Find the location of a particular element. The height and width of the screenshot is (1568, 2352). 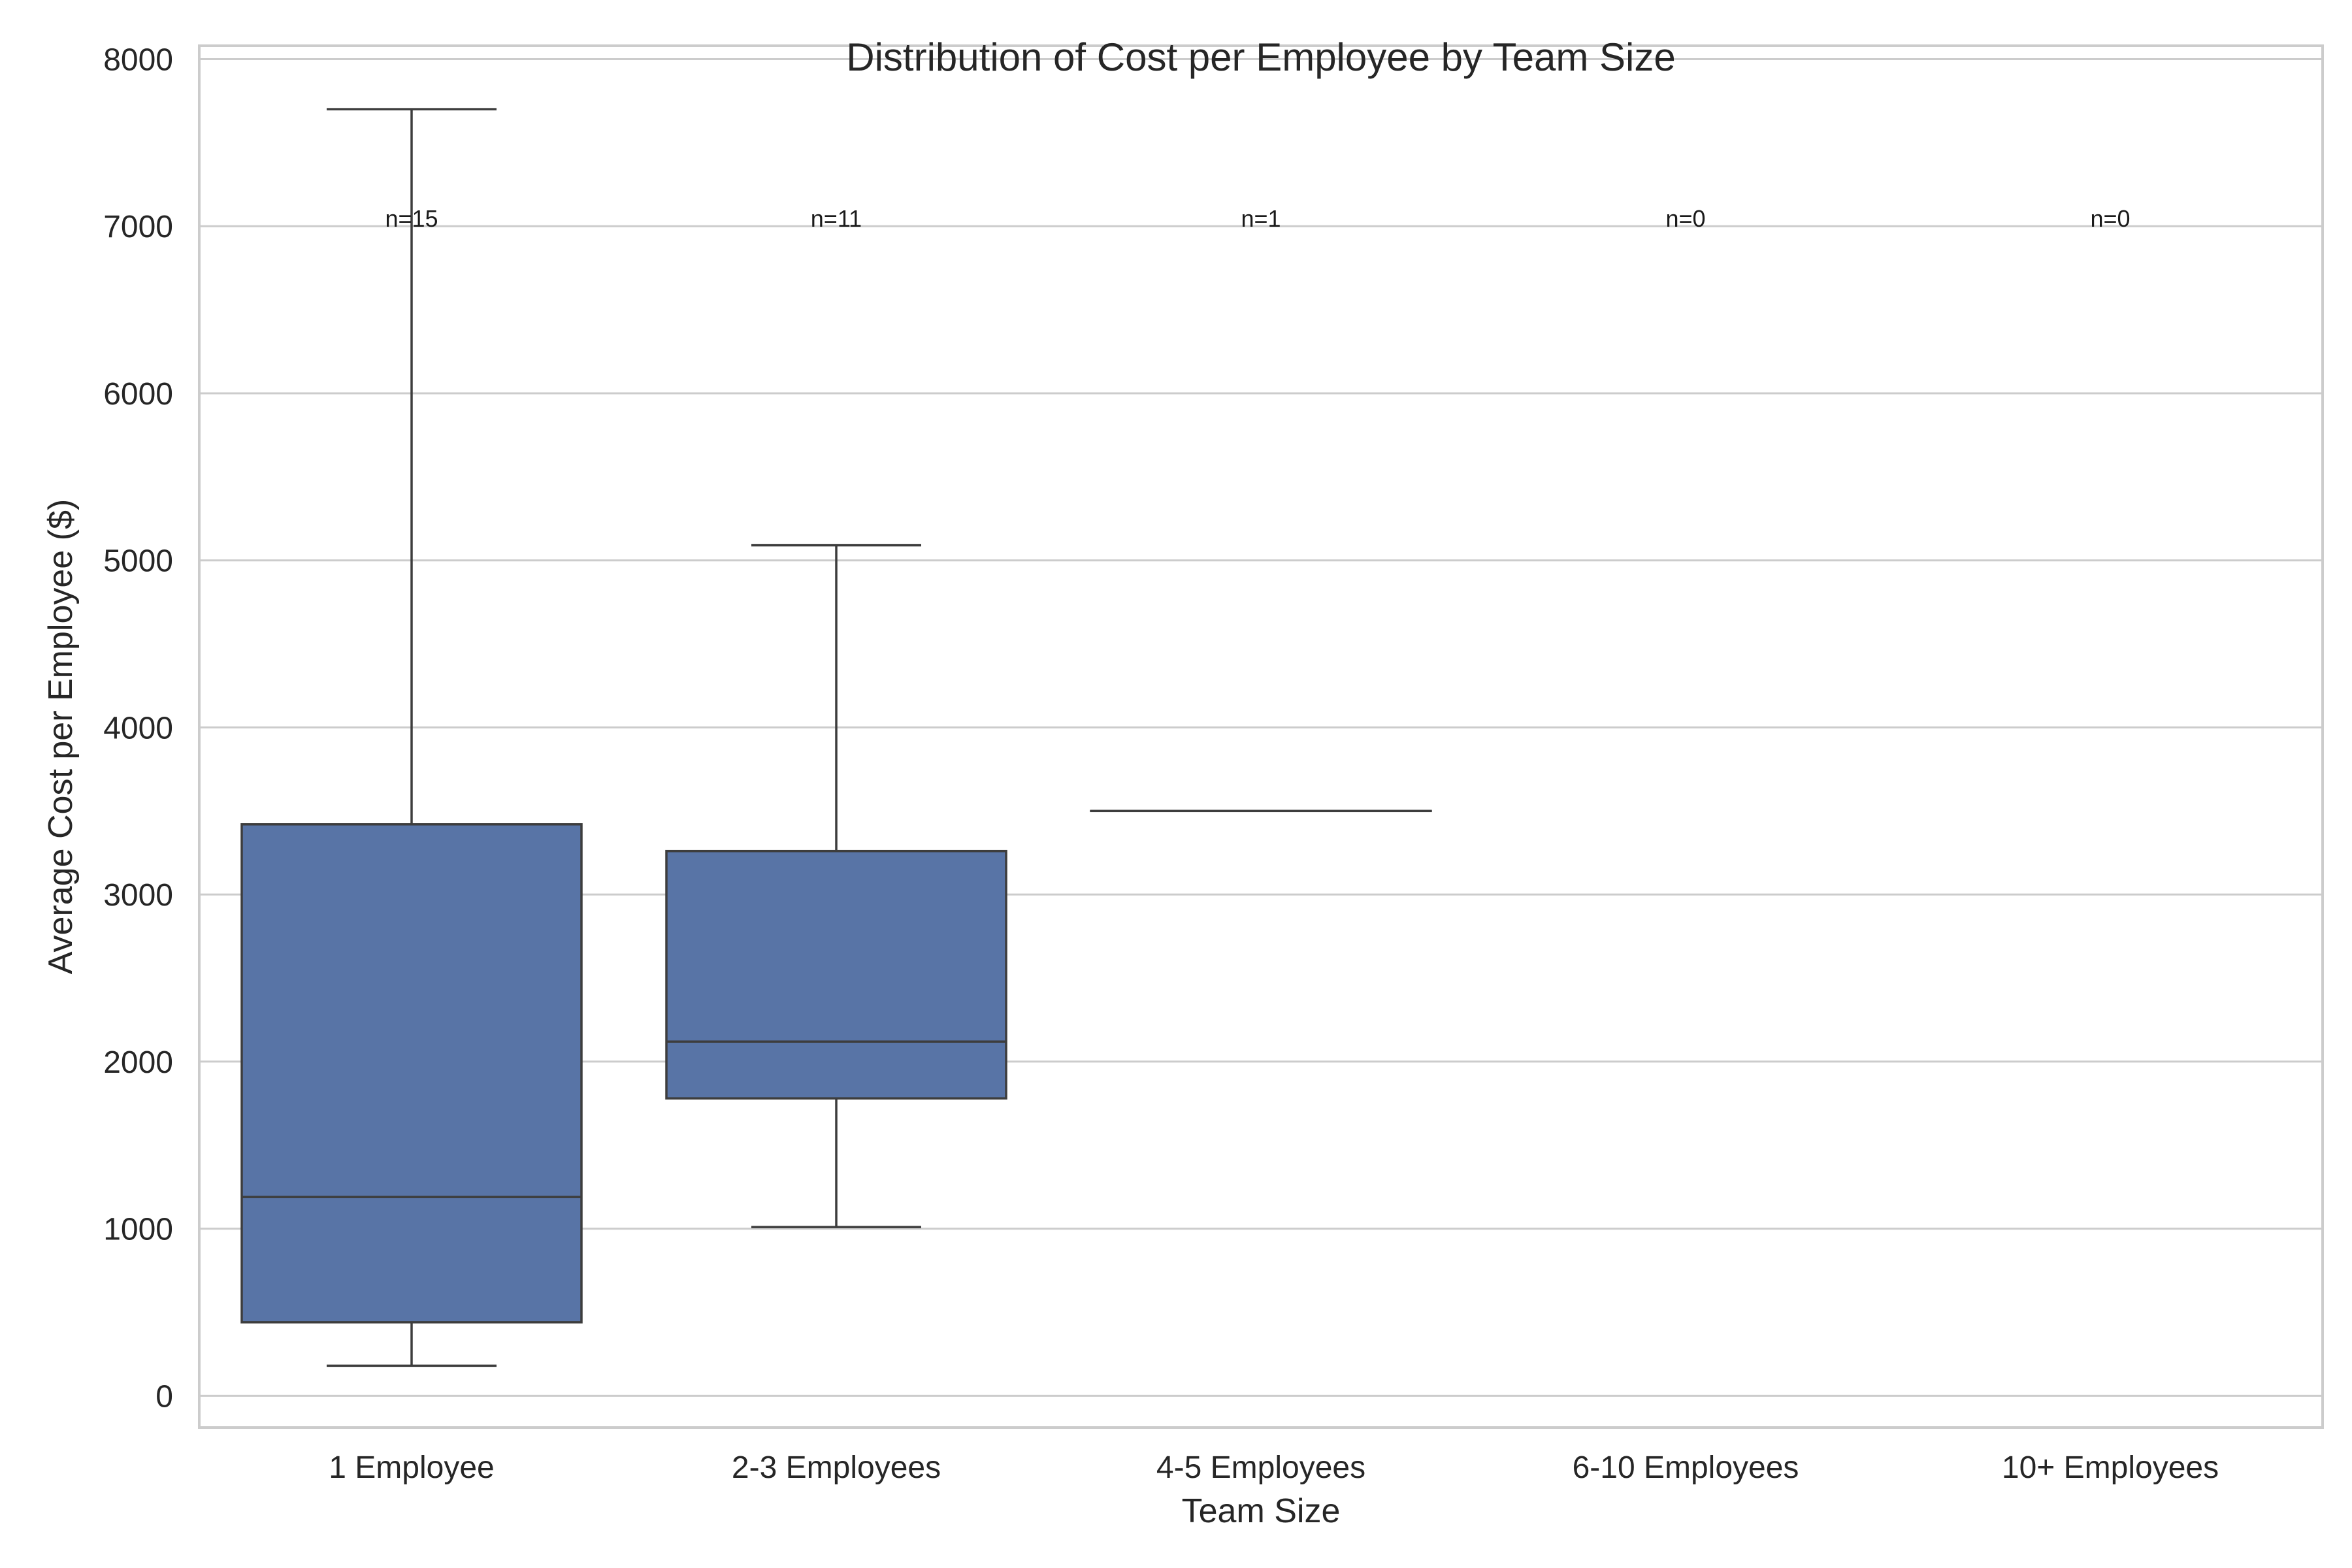

x-axis-label: Team Size is located at coordinates (1261, 1511).